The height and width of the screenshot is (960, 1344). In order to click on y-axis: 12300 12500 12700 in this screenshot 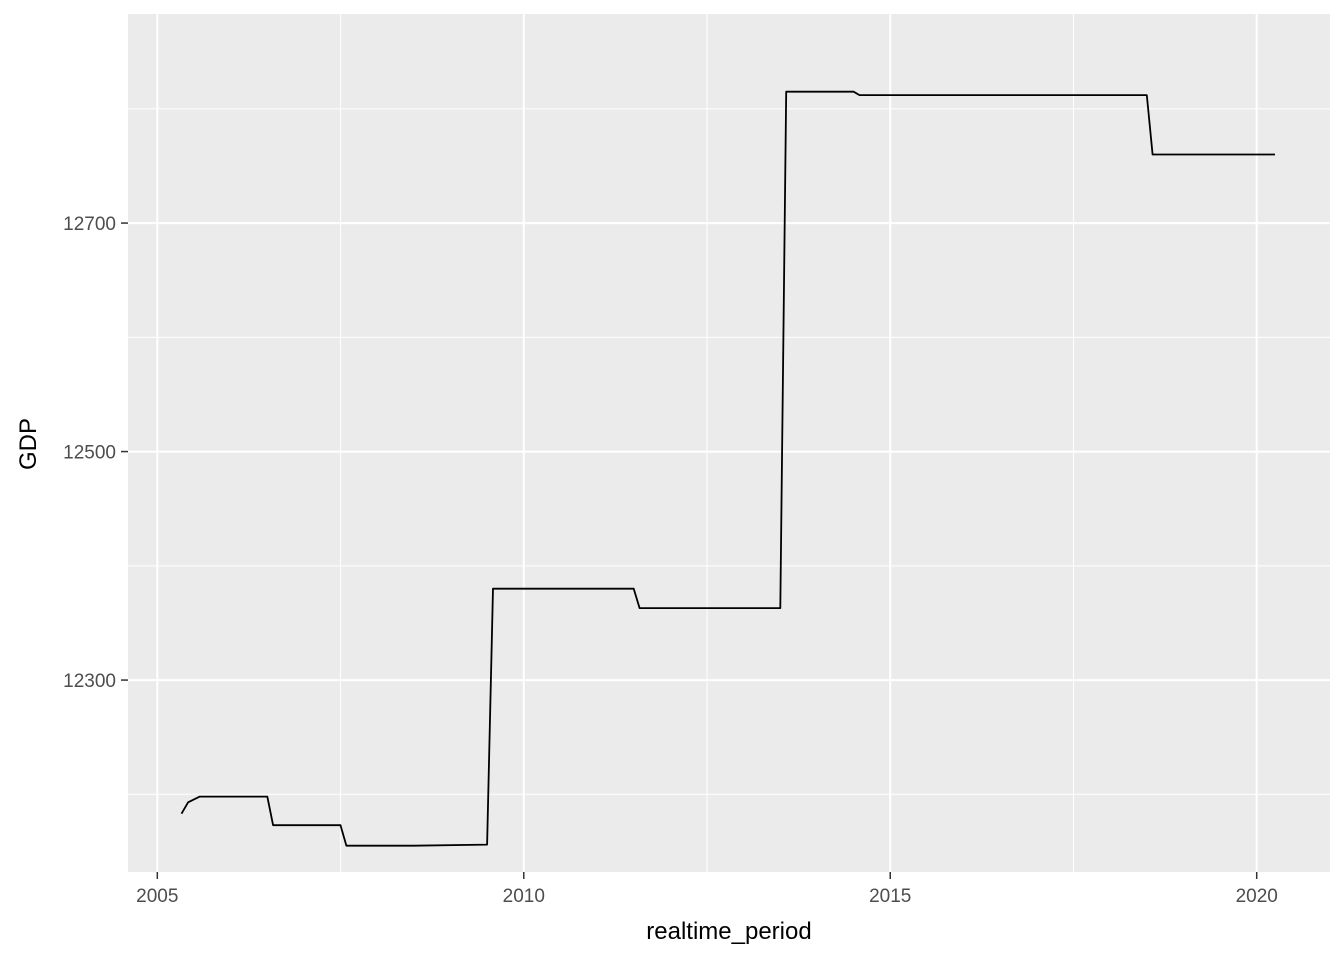, I will do `click(95, 453)`.